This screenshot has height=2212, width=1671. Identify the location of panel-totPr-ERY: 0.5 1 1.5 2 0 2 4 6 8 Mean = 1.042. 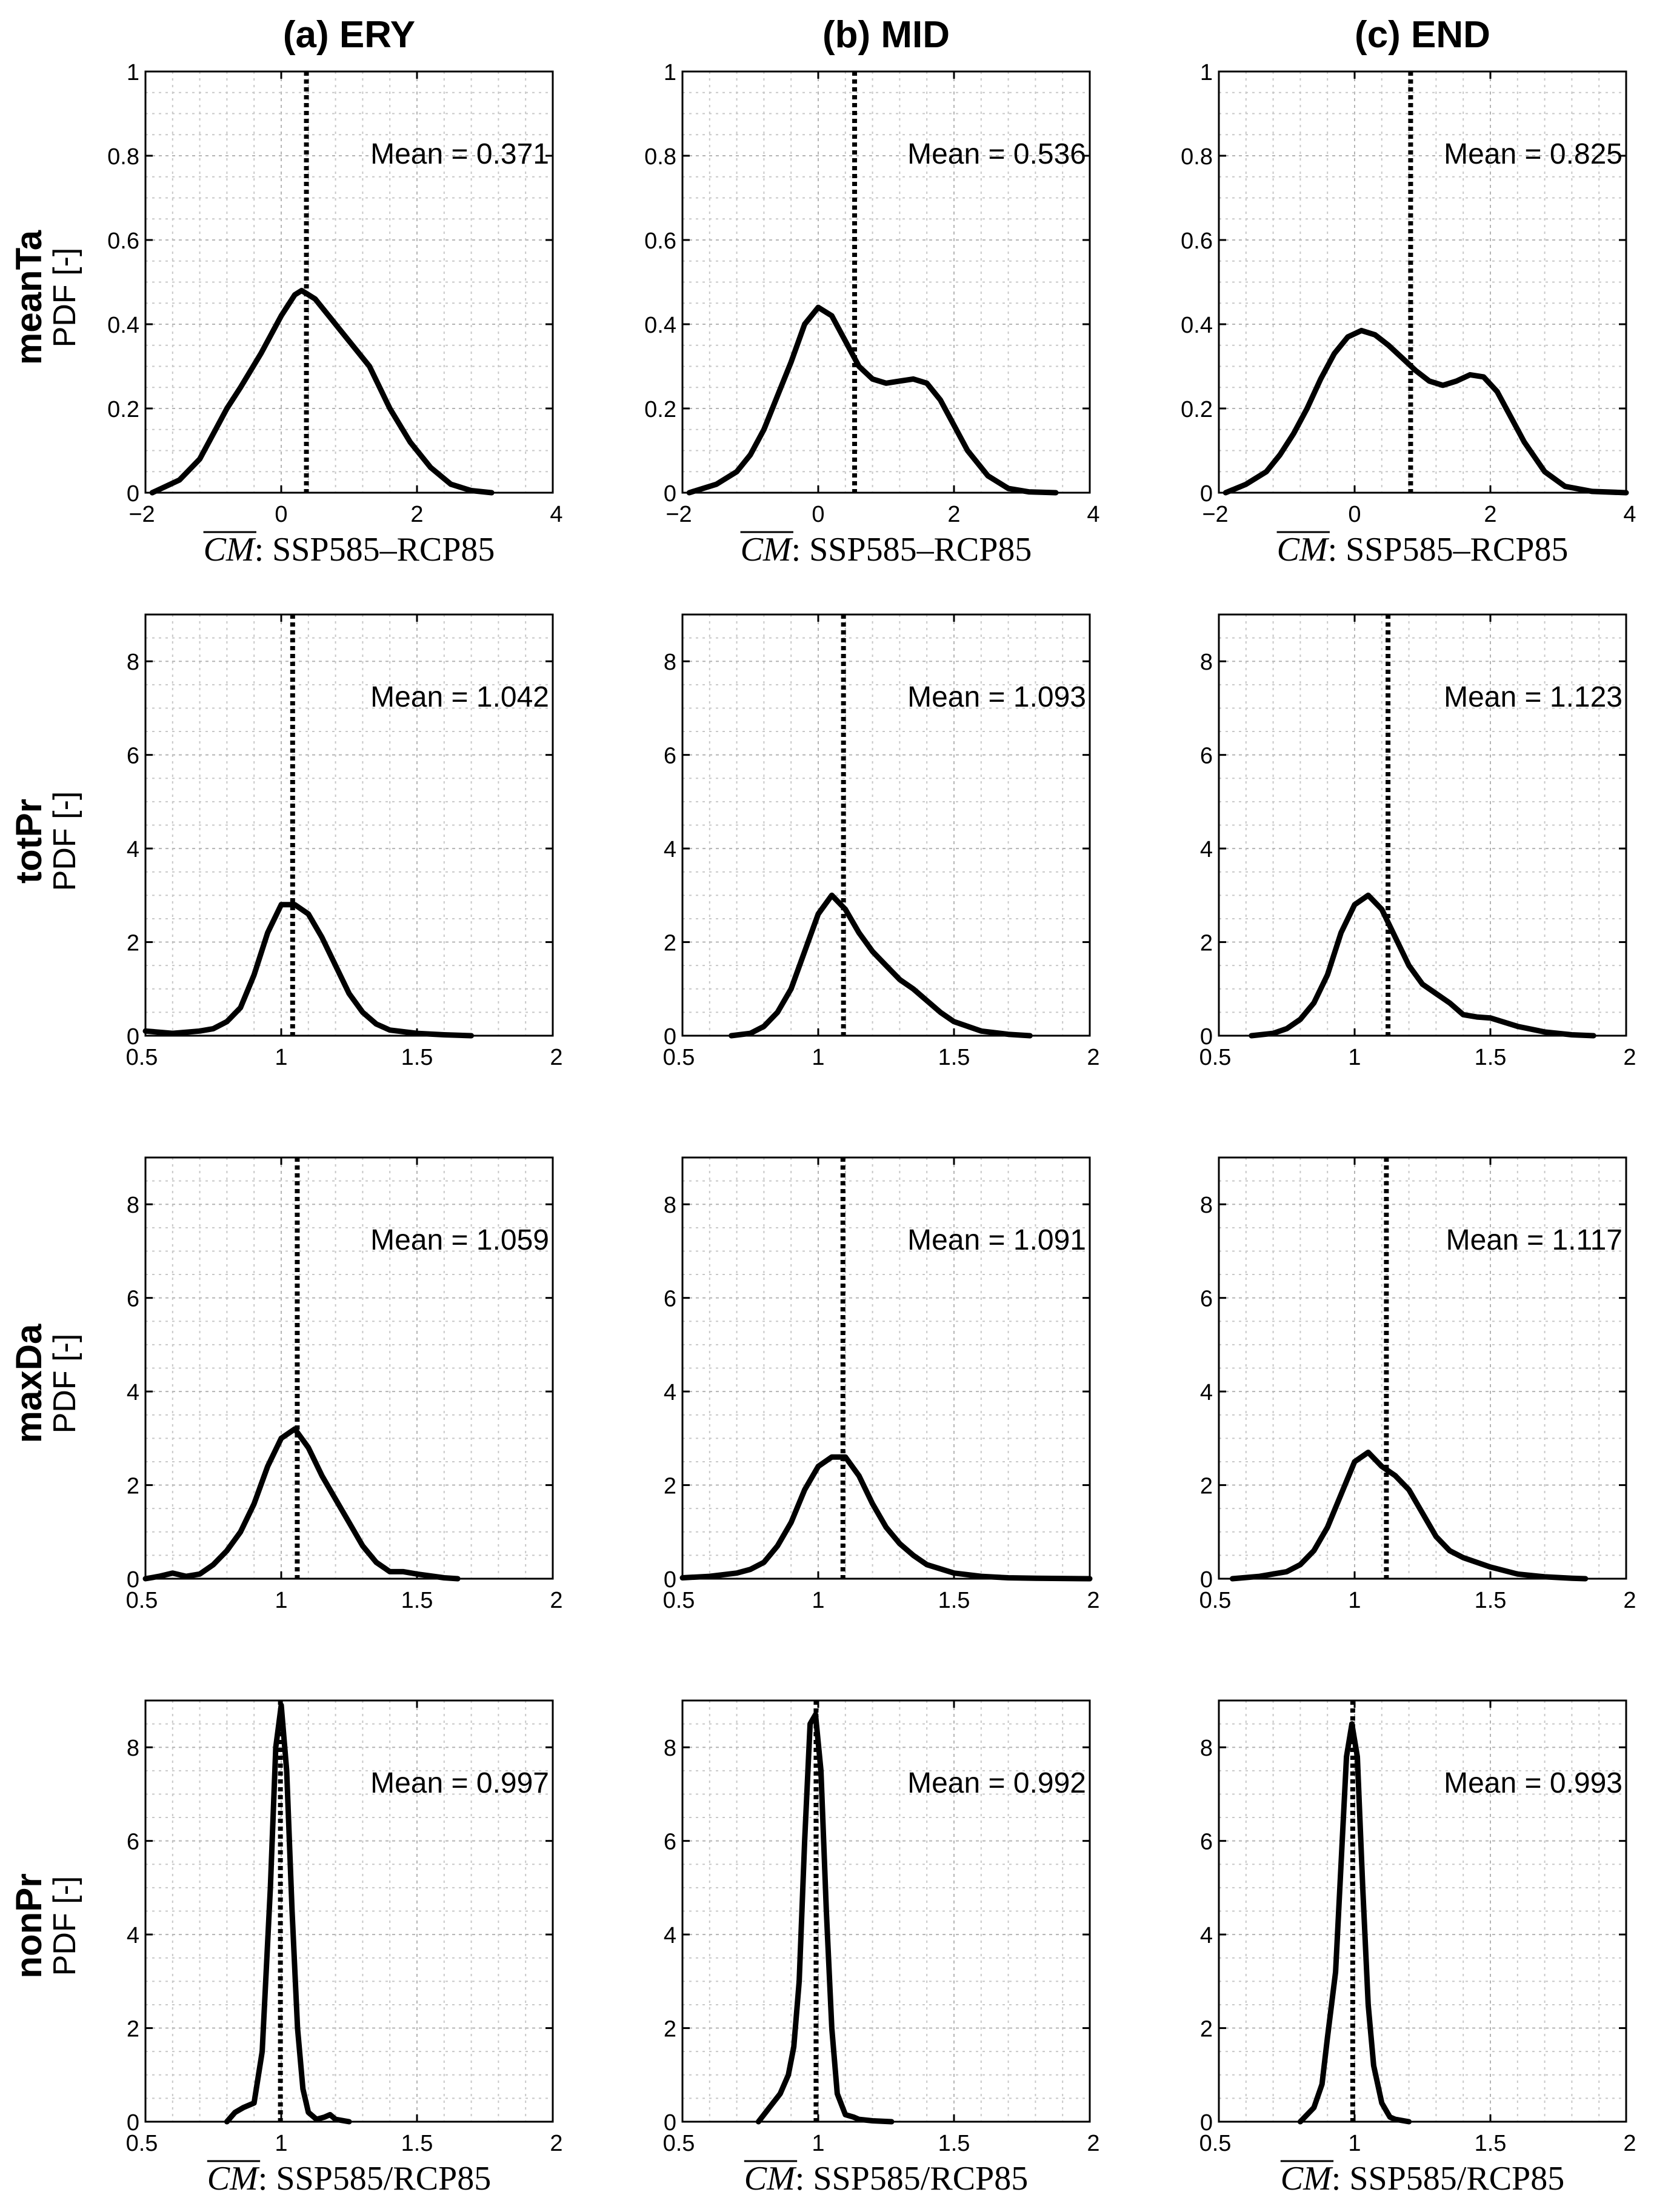
(344, 842).